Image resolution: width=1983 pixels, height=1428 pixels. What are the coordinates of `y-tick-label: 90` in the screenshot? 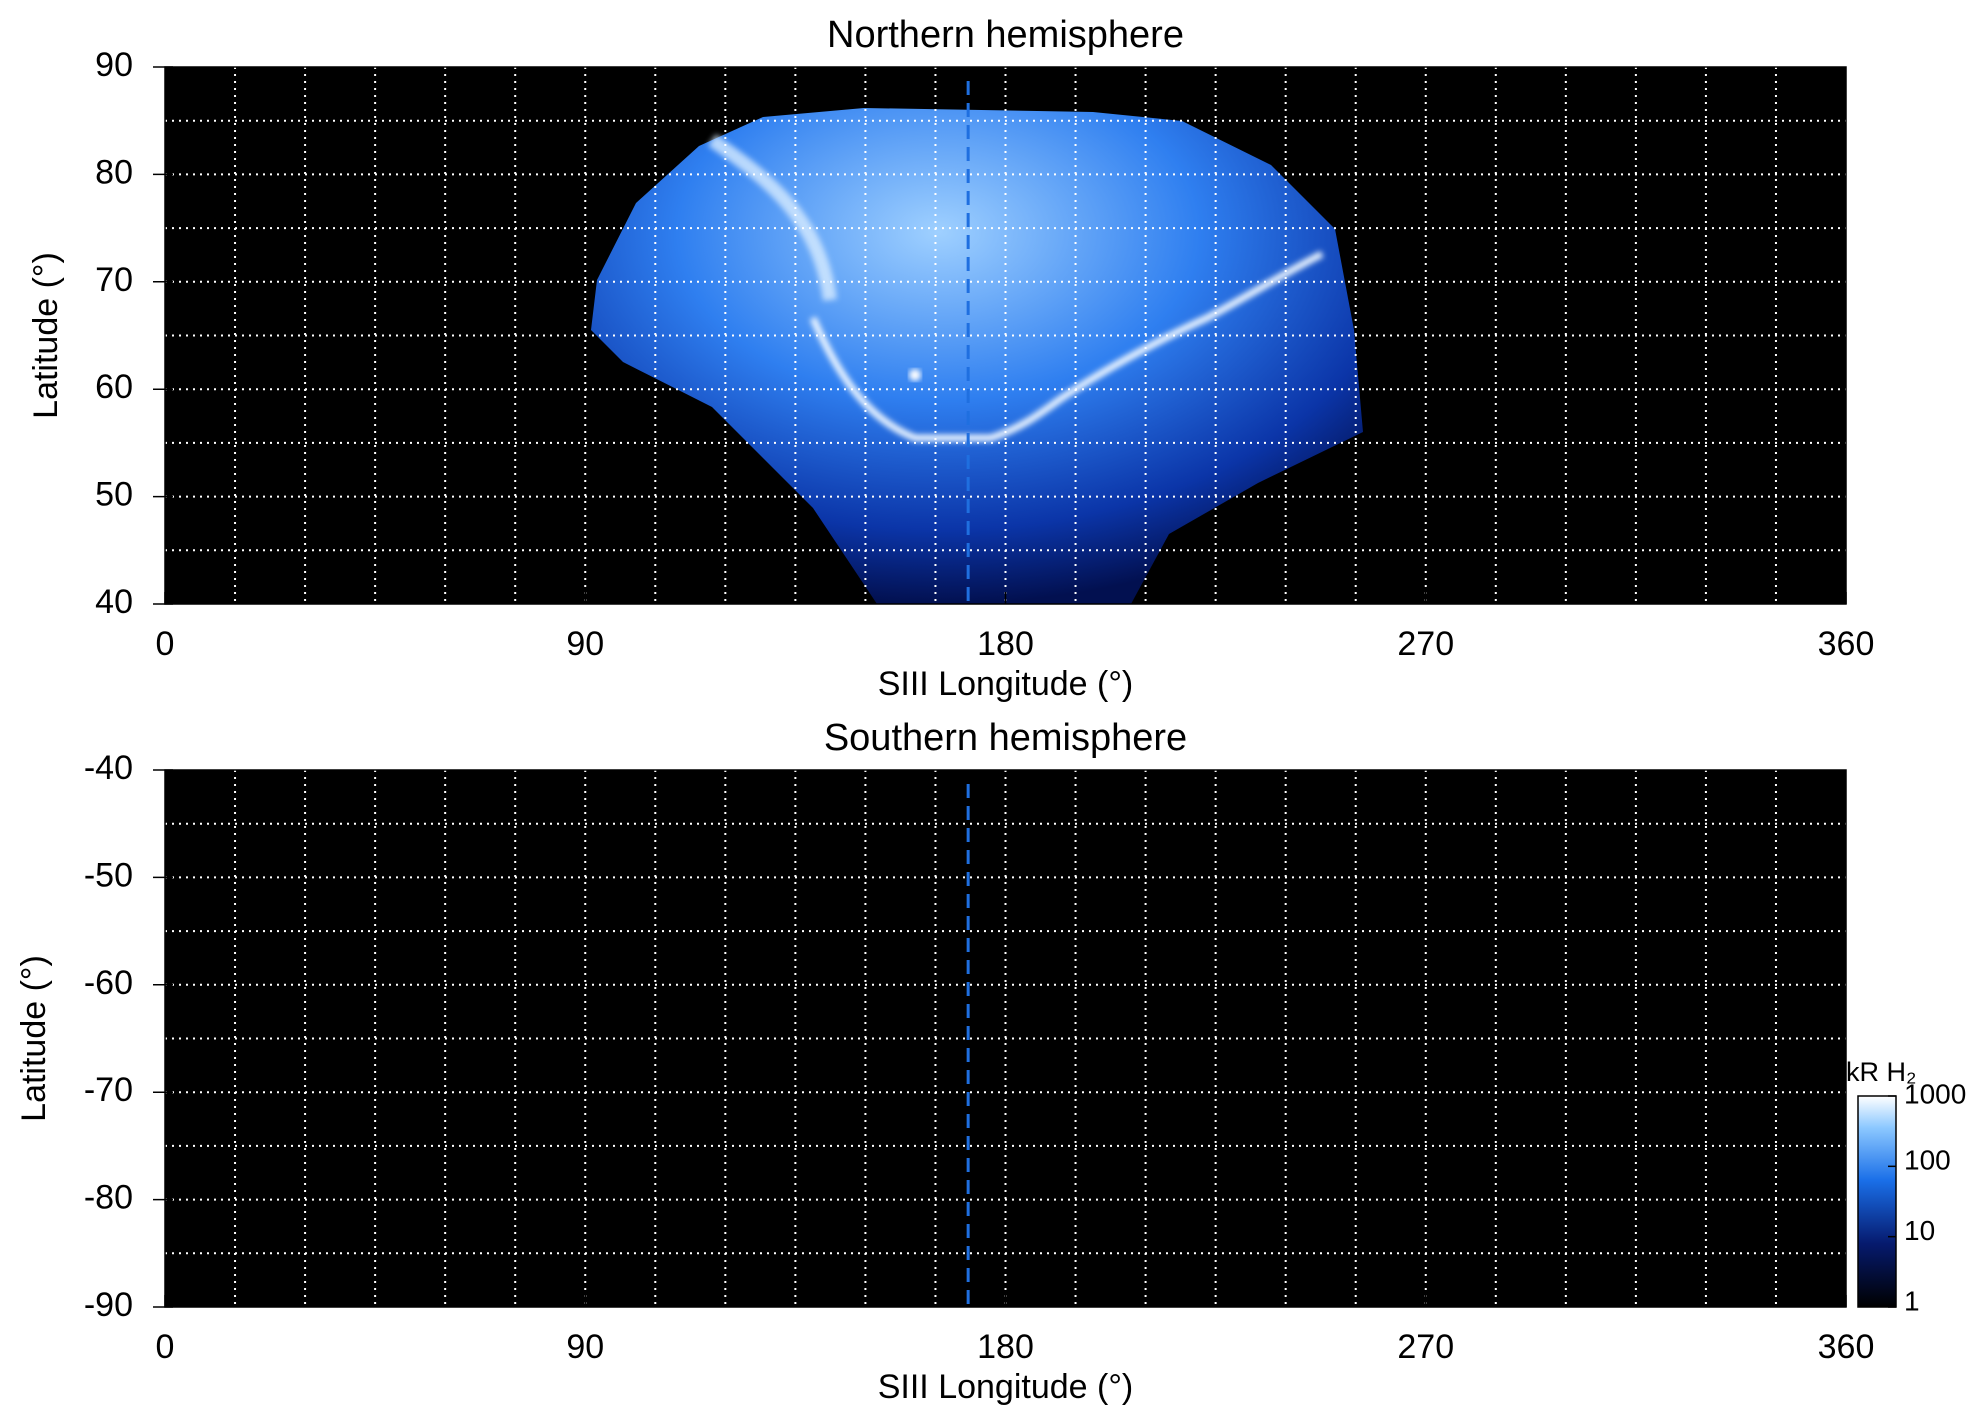 It's located at (114, 65).